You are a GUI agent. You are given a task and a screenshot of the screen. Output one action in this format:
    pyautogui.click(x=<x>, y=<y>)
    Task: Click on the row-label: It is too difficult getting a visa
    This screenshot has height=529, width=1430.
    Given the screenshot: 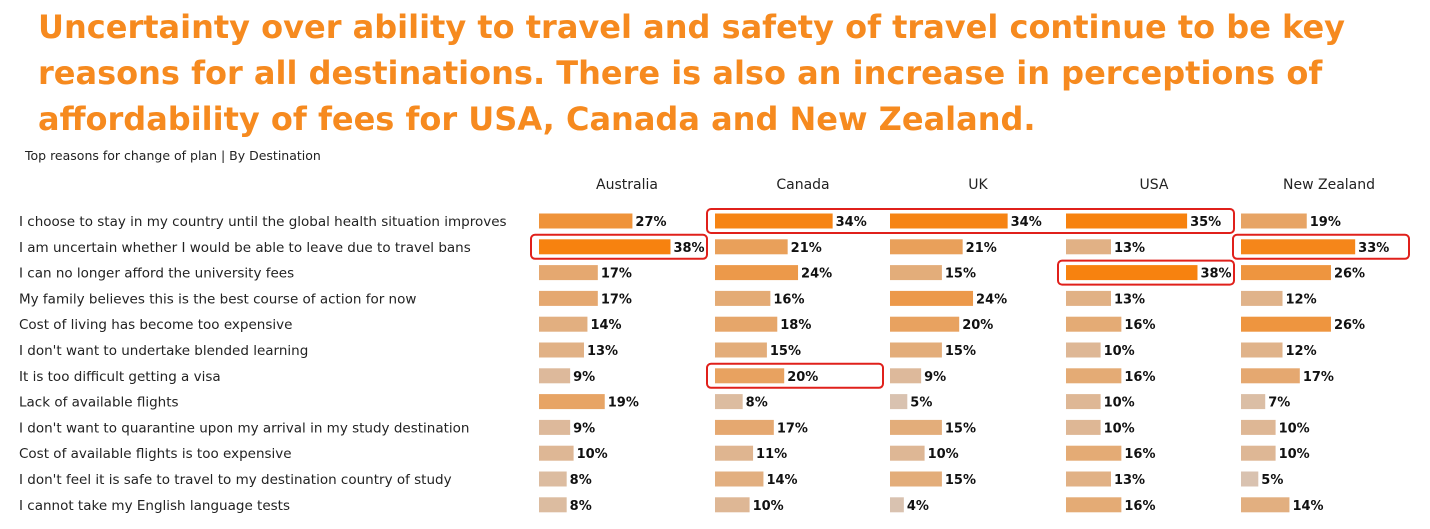 What is the action you would take?
    pyautogui.click(x=120, y=377)
    